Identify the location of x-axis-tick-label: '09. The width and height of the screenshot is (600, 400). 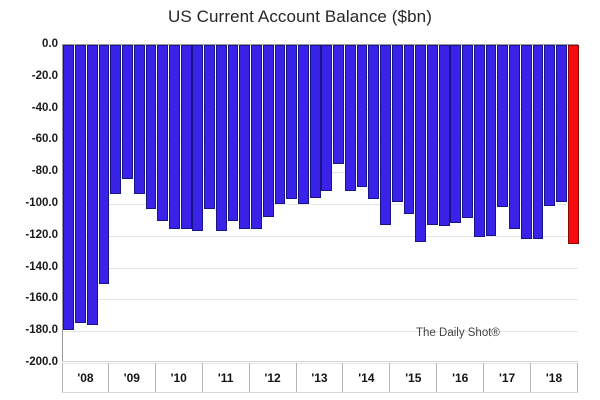
(132, 378).